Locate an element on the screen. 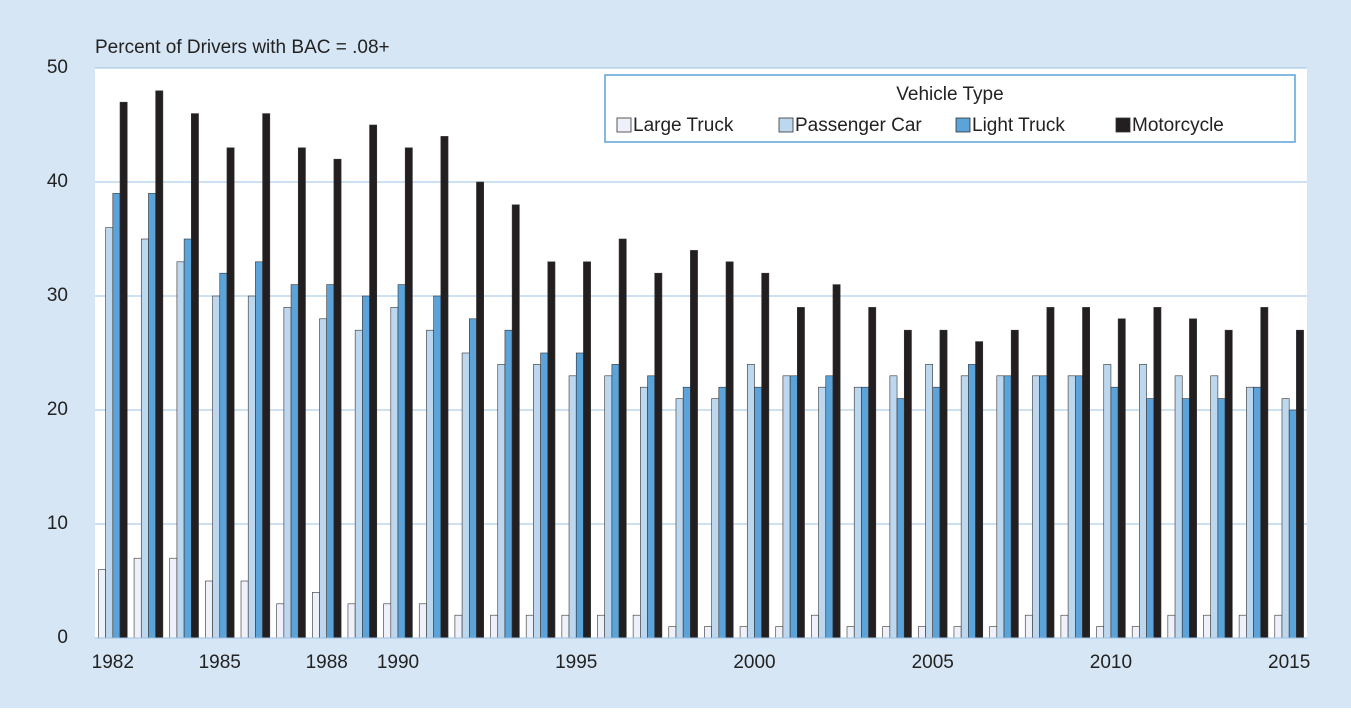  legend-label: Passenger Car is located at coordinates (858, 125).